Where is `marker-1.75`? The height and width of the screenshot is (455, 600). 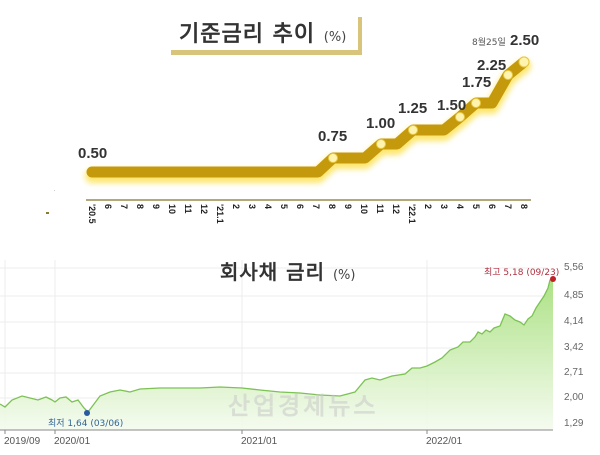 marker-1.75 is located at coordinates (476, 103).